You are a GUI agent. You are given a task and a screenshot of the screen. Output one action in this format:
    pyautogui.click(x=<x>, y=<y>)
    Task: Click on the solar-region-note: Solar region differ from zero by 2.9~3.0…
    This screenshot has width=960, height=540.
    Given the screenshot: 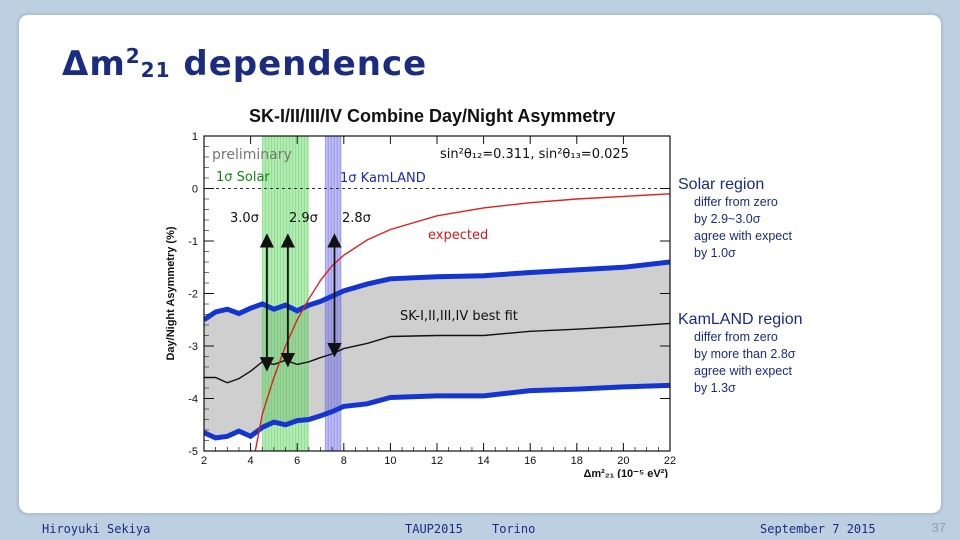 What is the action you would take?
    pyautogui.click(x=735, y=219)
    